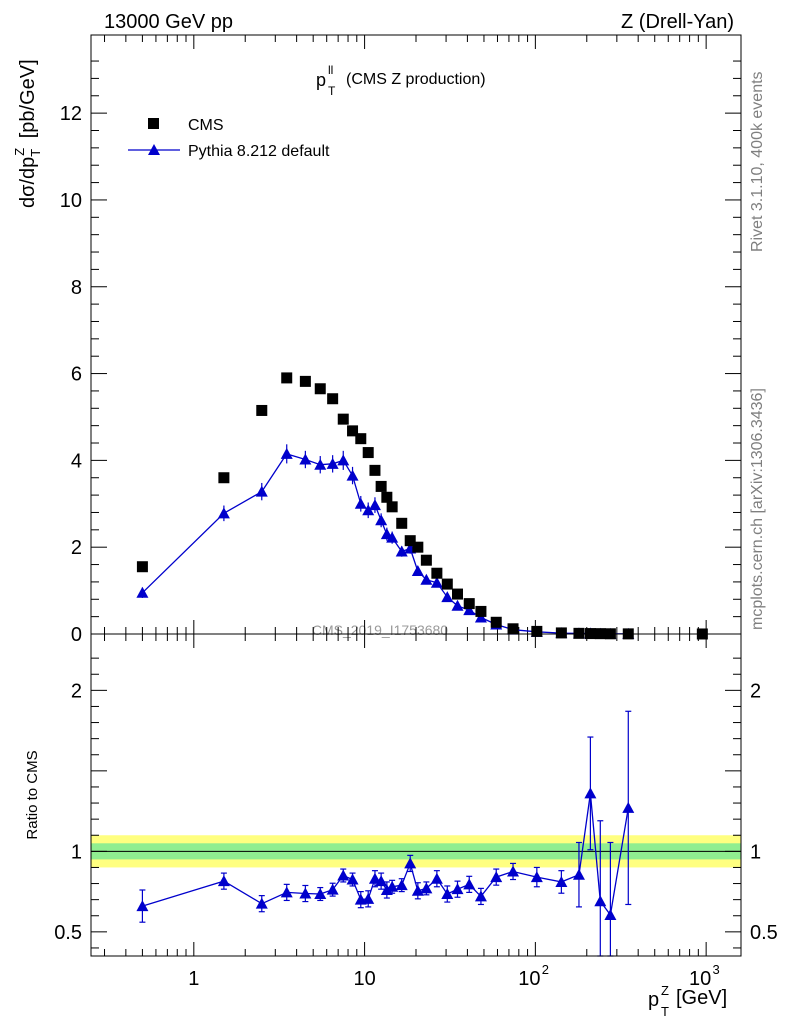  I want to click on xlabel-sub: T, so click(665, 1011).